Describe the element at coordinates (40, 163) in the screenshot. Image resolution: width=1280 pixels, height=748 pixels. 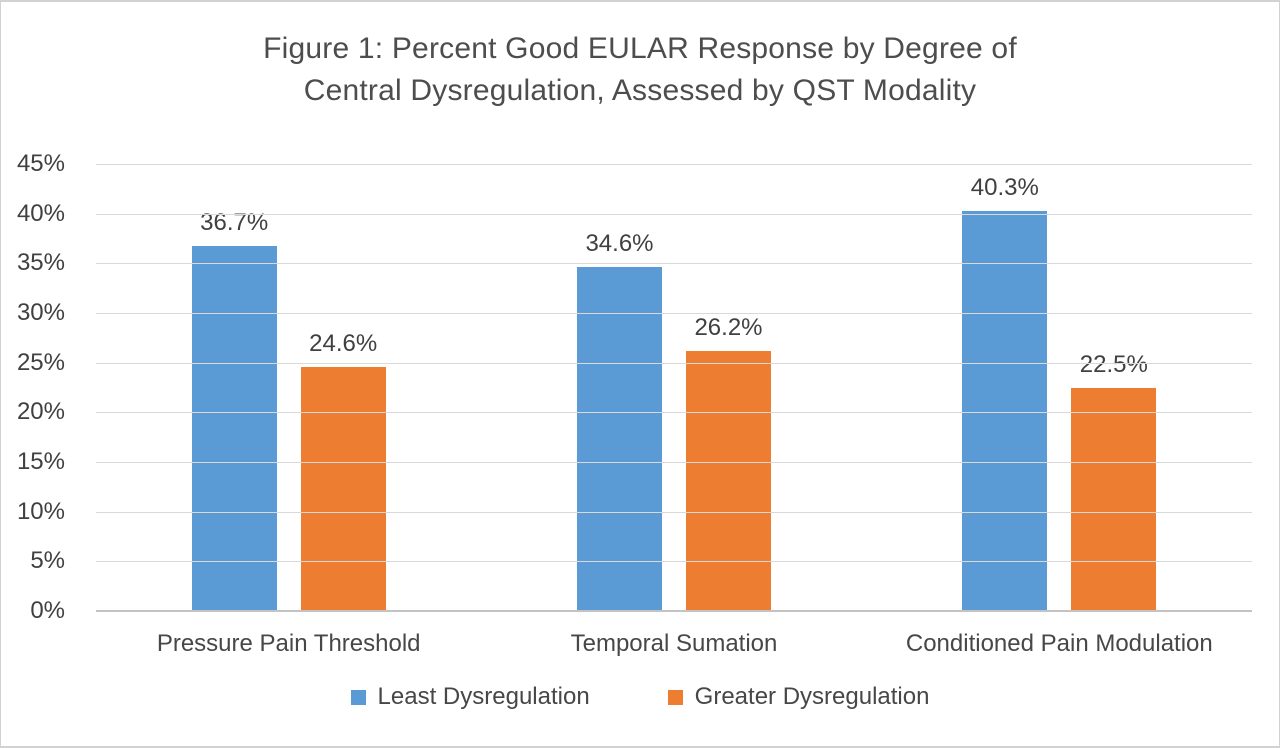
I see `y-axis-tick-label: 45%` at that location.